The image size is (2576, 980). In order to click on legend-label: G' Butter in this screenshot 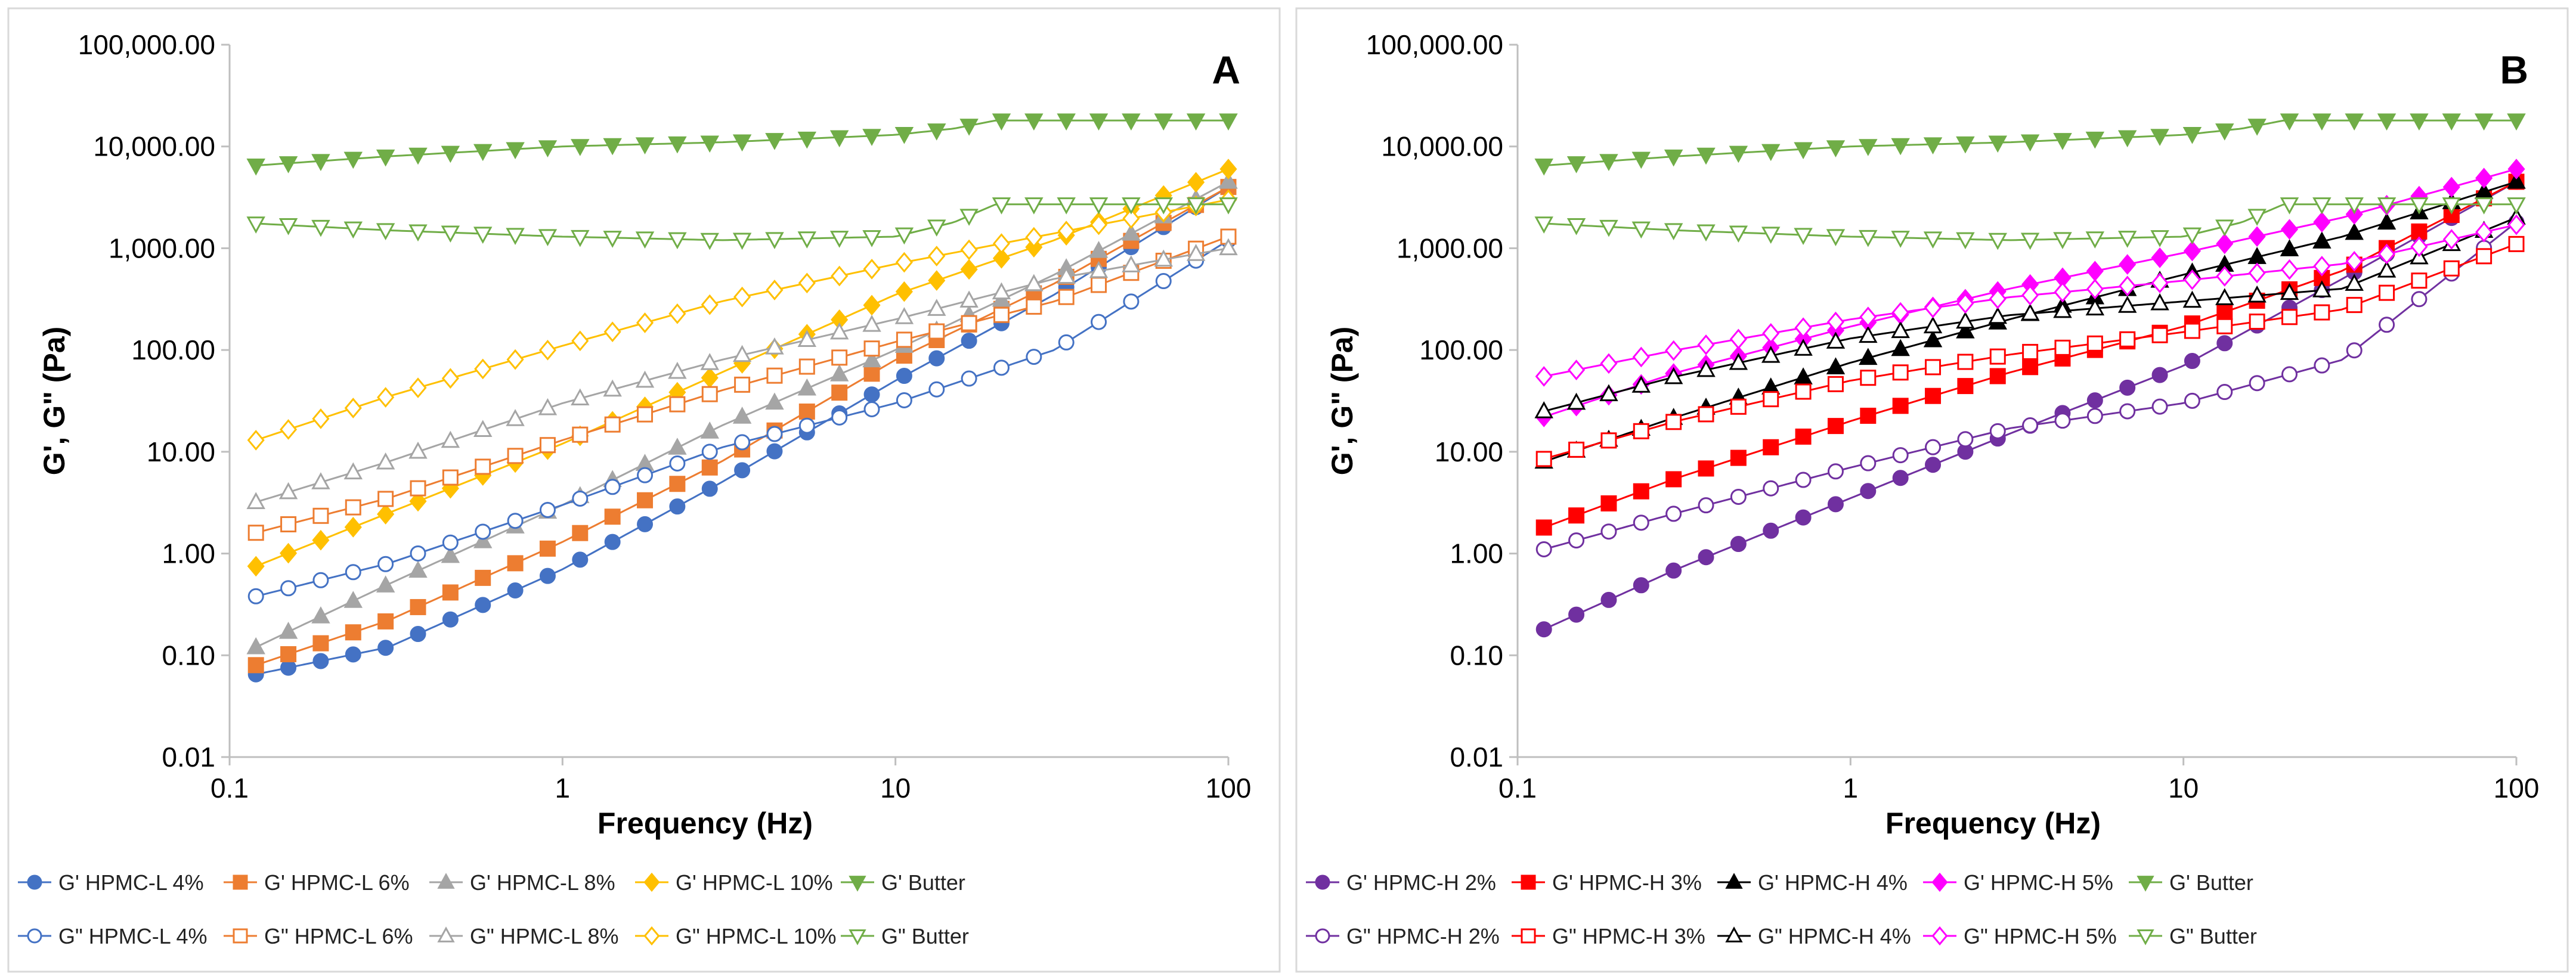, I will do `click(923, 883)`.